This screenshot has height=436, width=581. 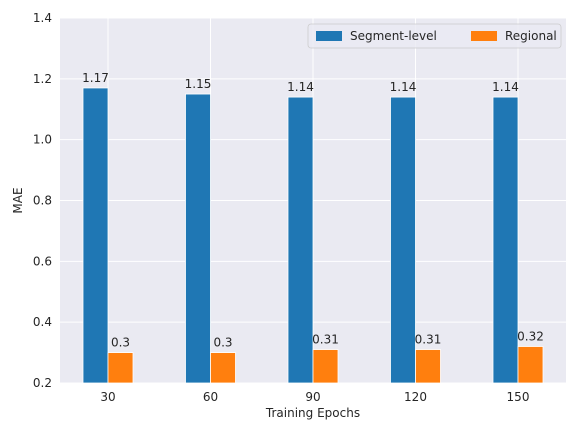 What do you see at coordinates (518, 397) in the screenshot?
I see `x-tick-label: 150` at bounding box center [518, 397].